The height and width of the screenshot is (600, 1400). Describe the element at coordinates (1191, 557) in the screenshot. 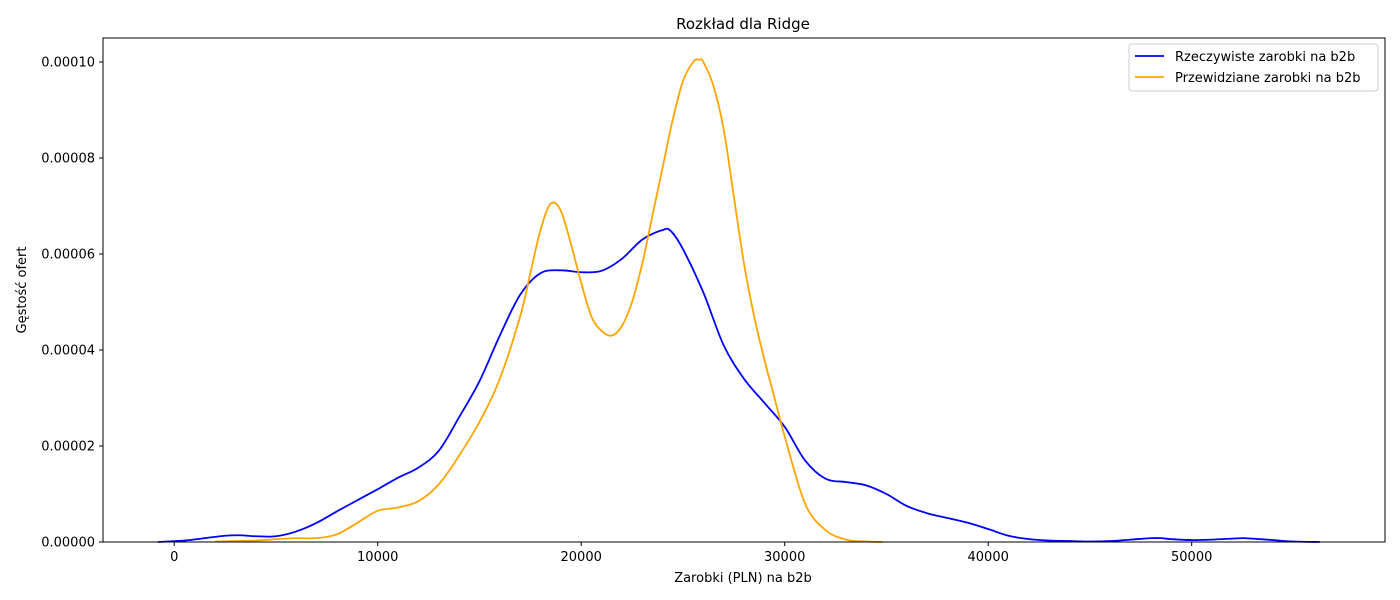

I see `x-tick-label: 50000` at that location.